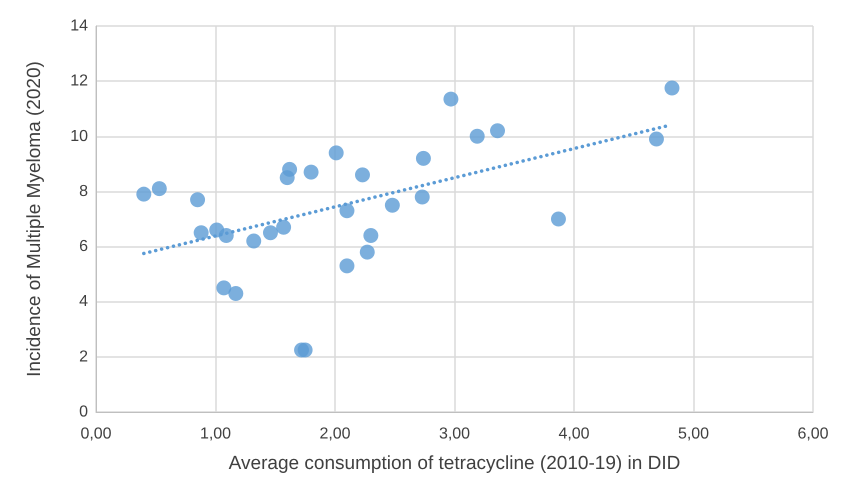 The image size is (851, 500). I want to click on y-tick-label: 10, so click(79, 136).